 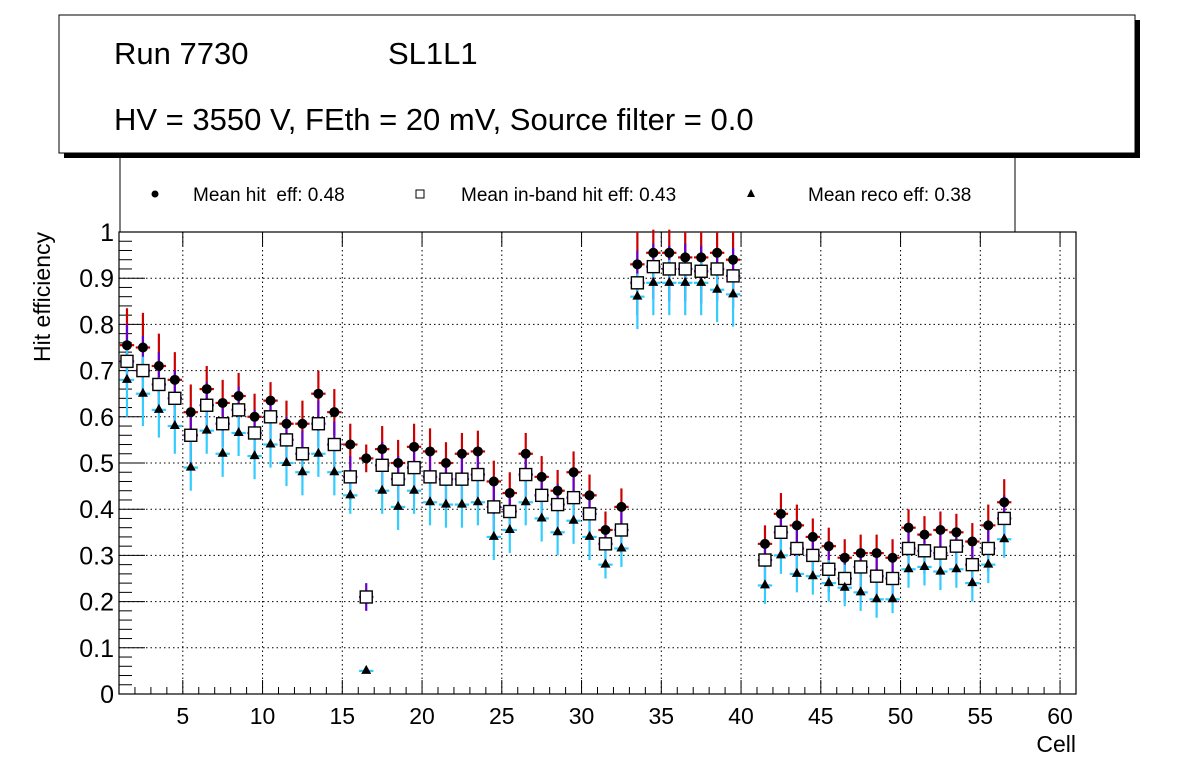 I want to click on x-tick-label: 55, so click(x=981, y=716).